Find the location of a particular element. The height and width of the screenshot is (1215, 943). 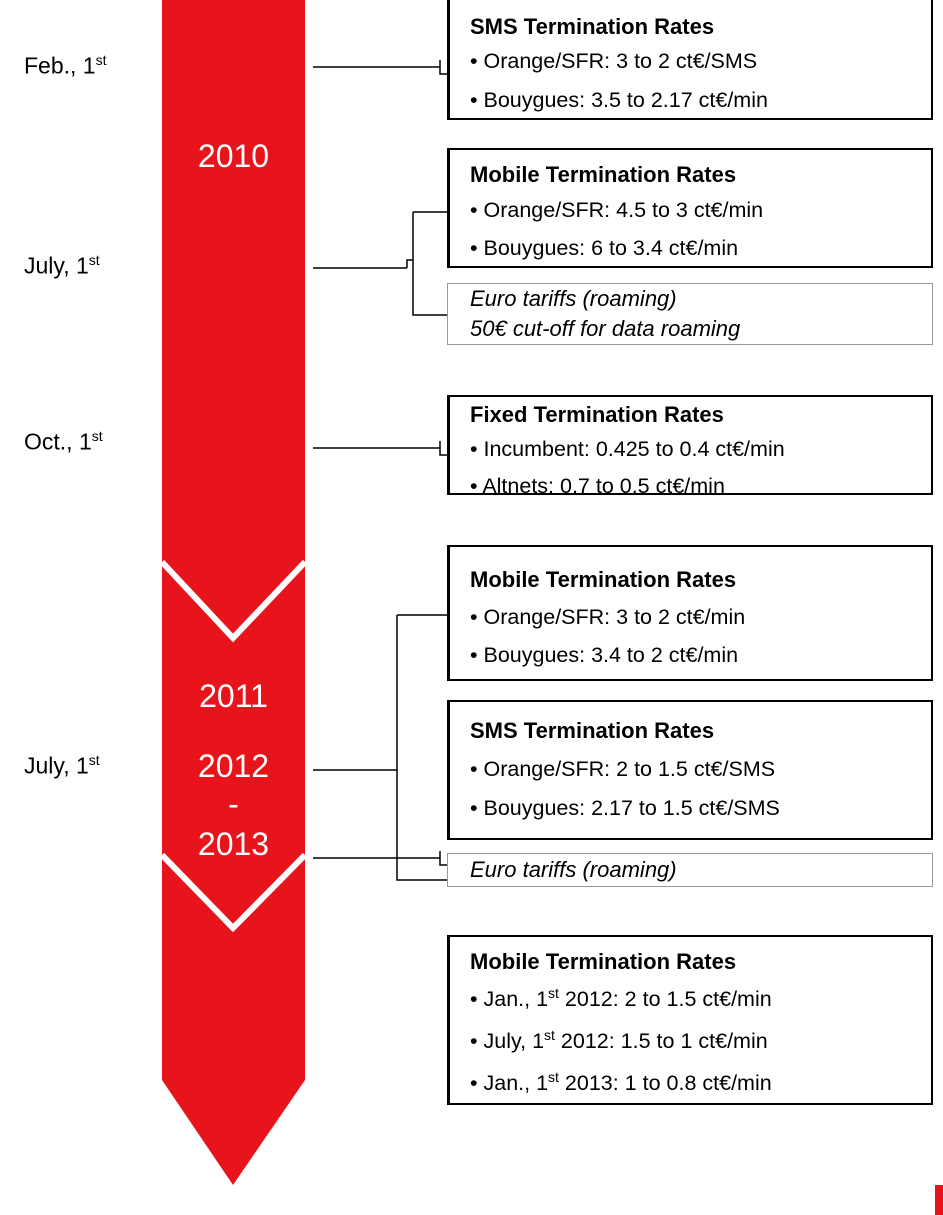

corner-mark is located at coordinates (939, 1200).